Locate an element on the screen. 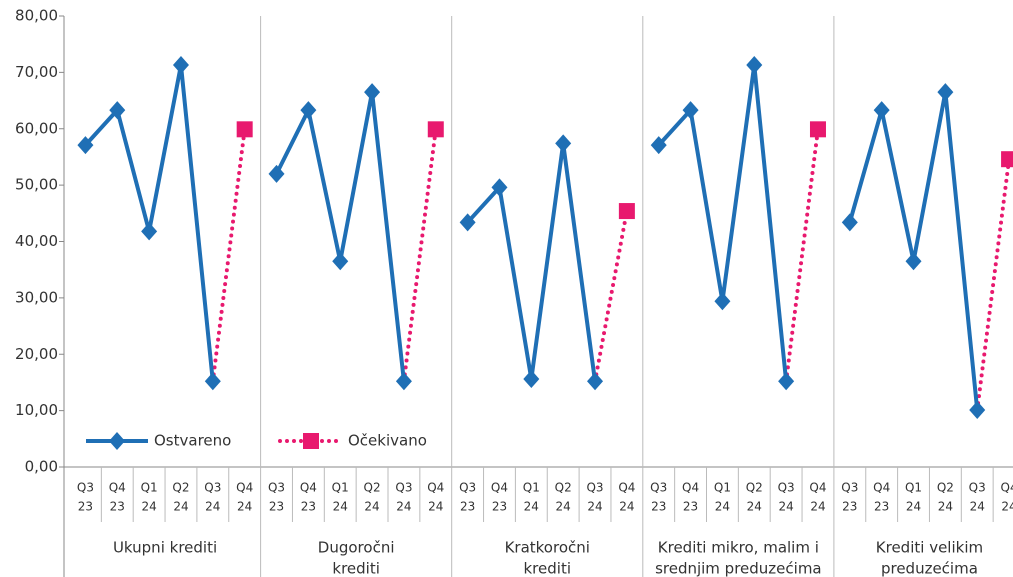  y-tick-label: 80,00 is located at coordinates (36, 16).